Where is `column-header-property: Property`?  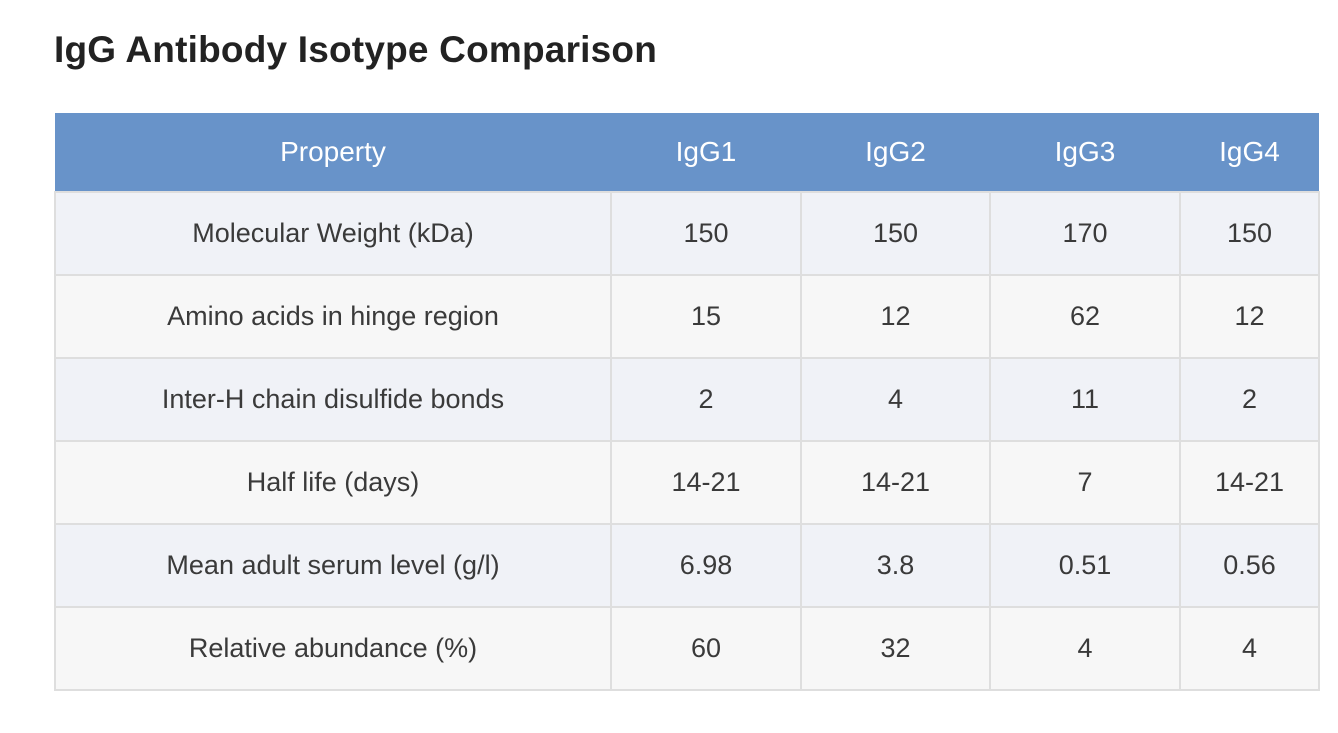
column-header-property: Property is located at coordinates (333, 152).